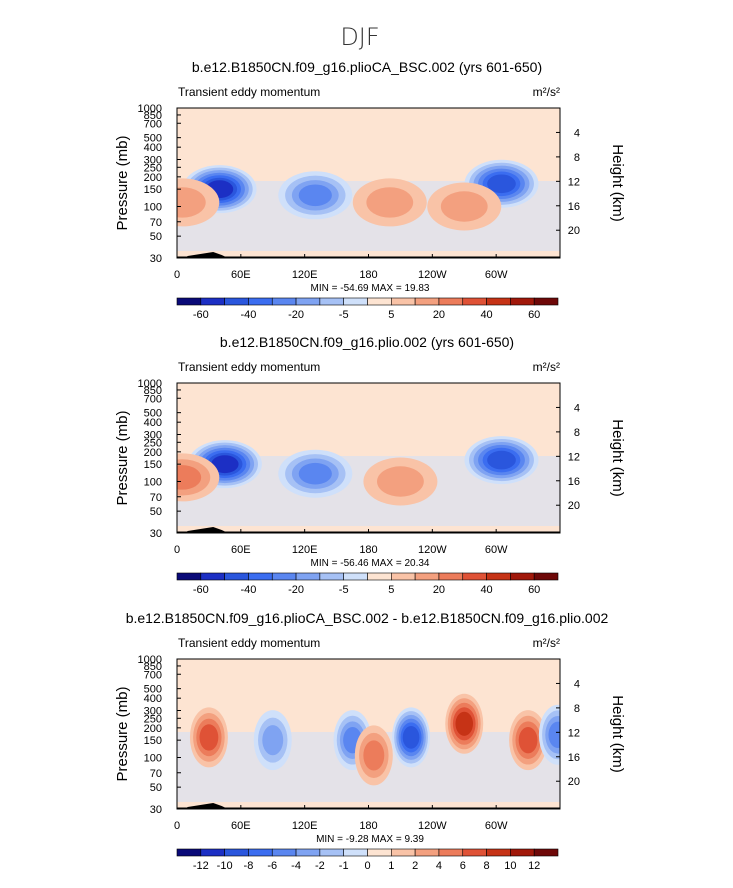  What do you see at coordinates (225, 866) in the screenshot?
I see `colorbar-label: -10` at bounding box center [225, 866].